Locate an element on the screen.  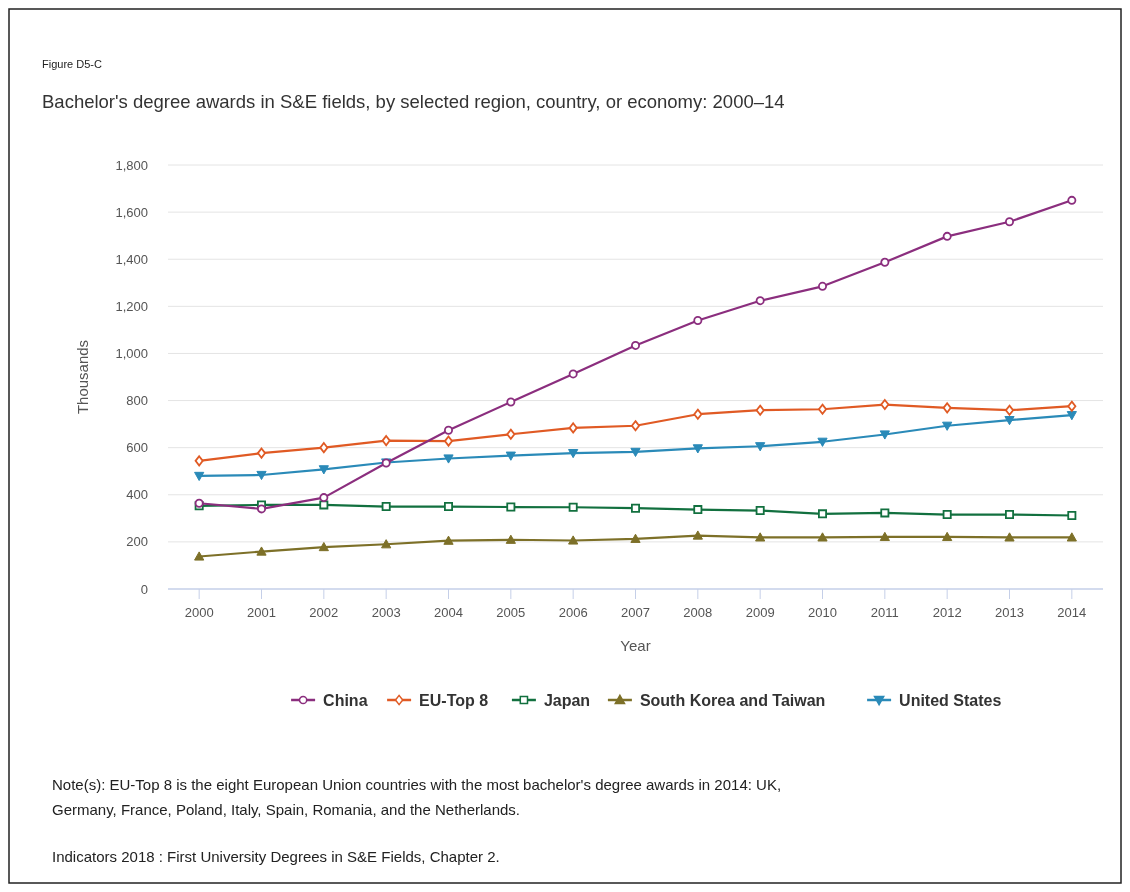
x-tick-label: 2013 is located at coordinates (1009, 612).